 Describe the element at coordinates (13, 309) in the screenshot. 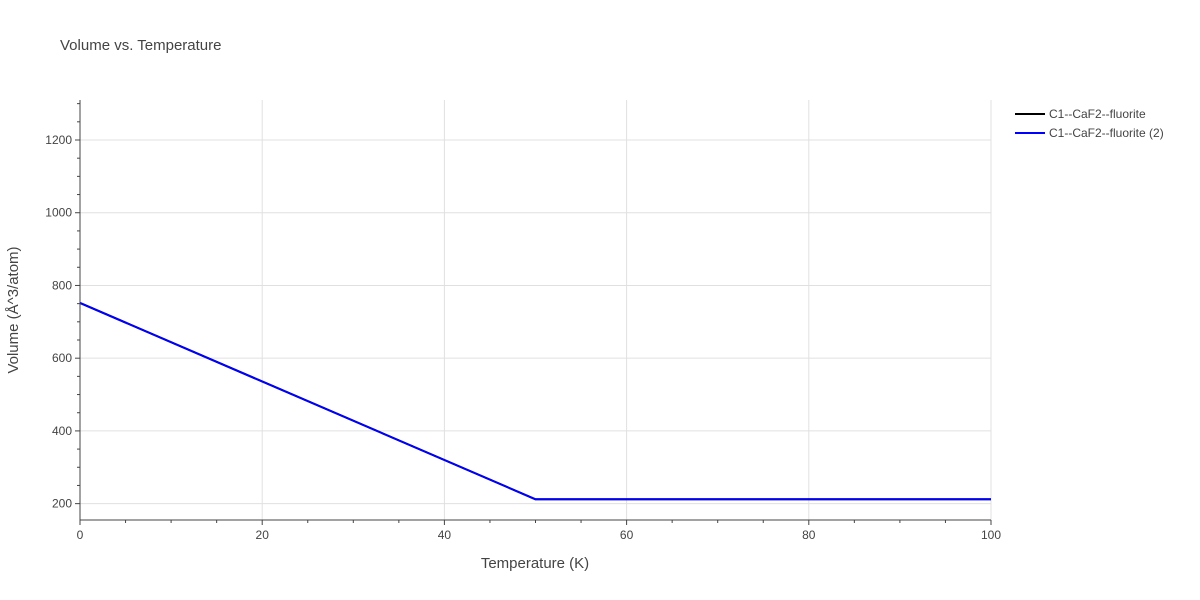

I see `y-axis-title: Volume (Å^3/atom)` at that location.